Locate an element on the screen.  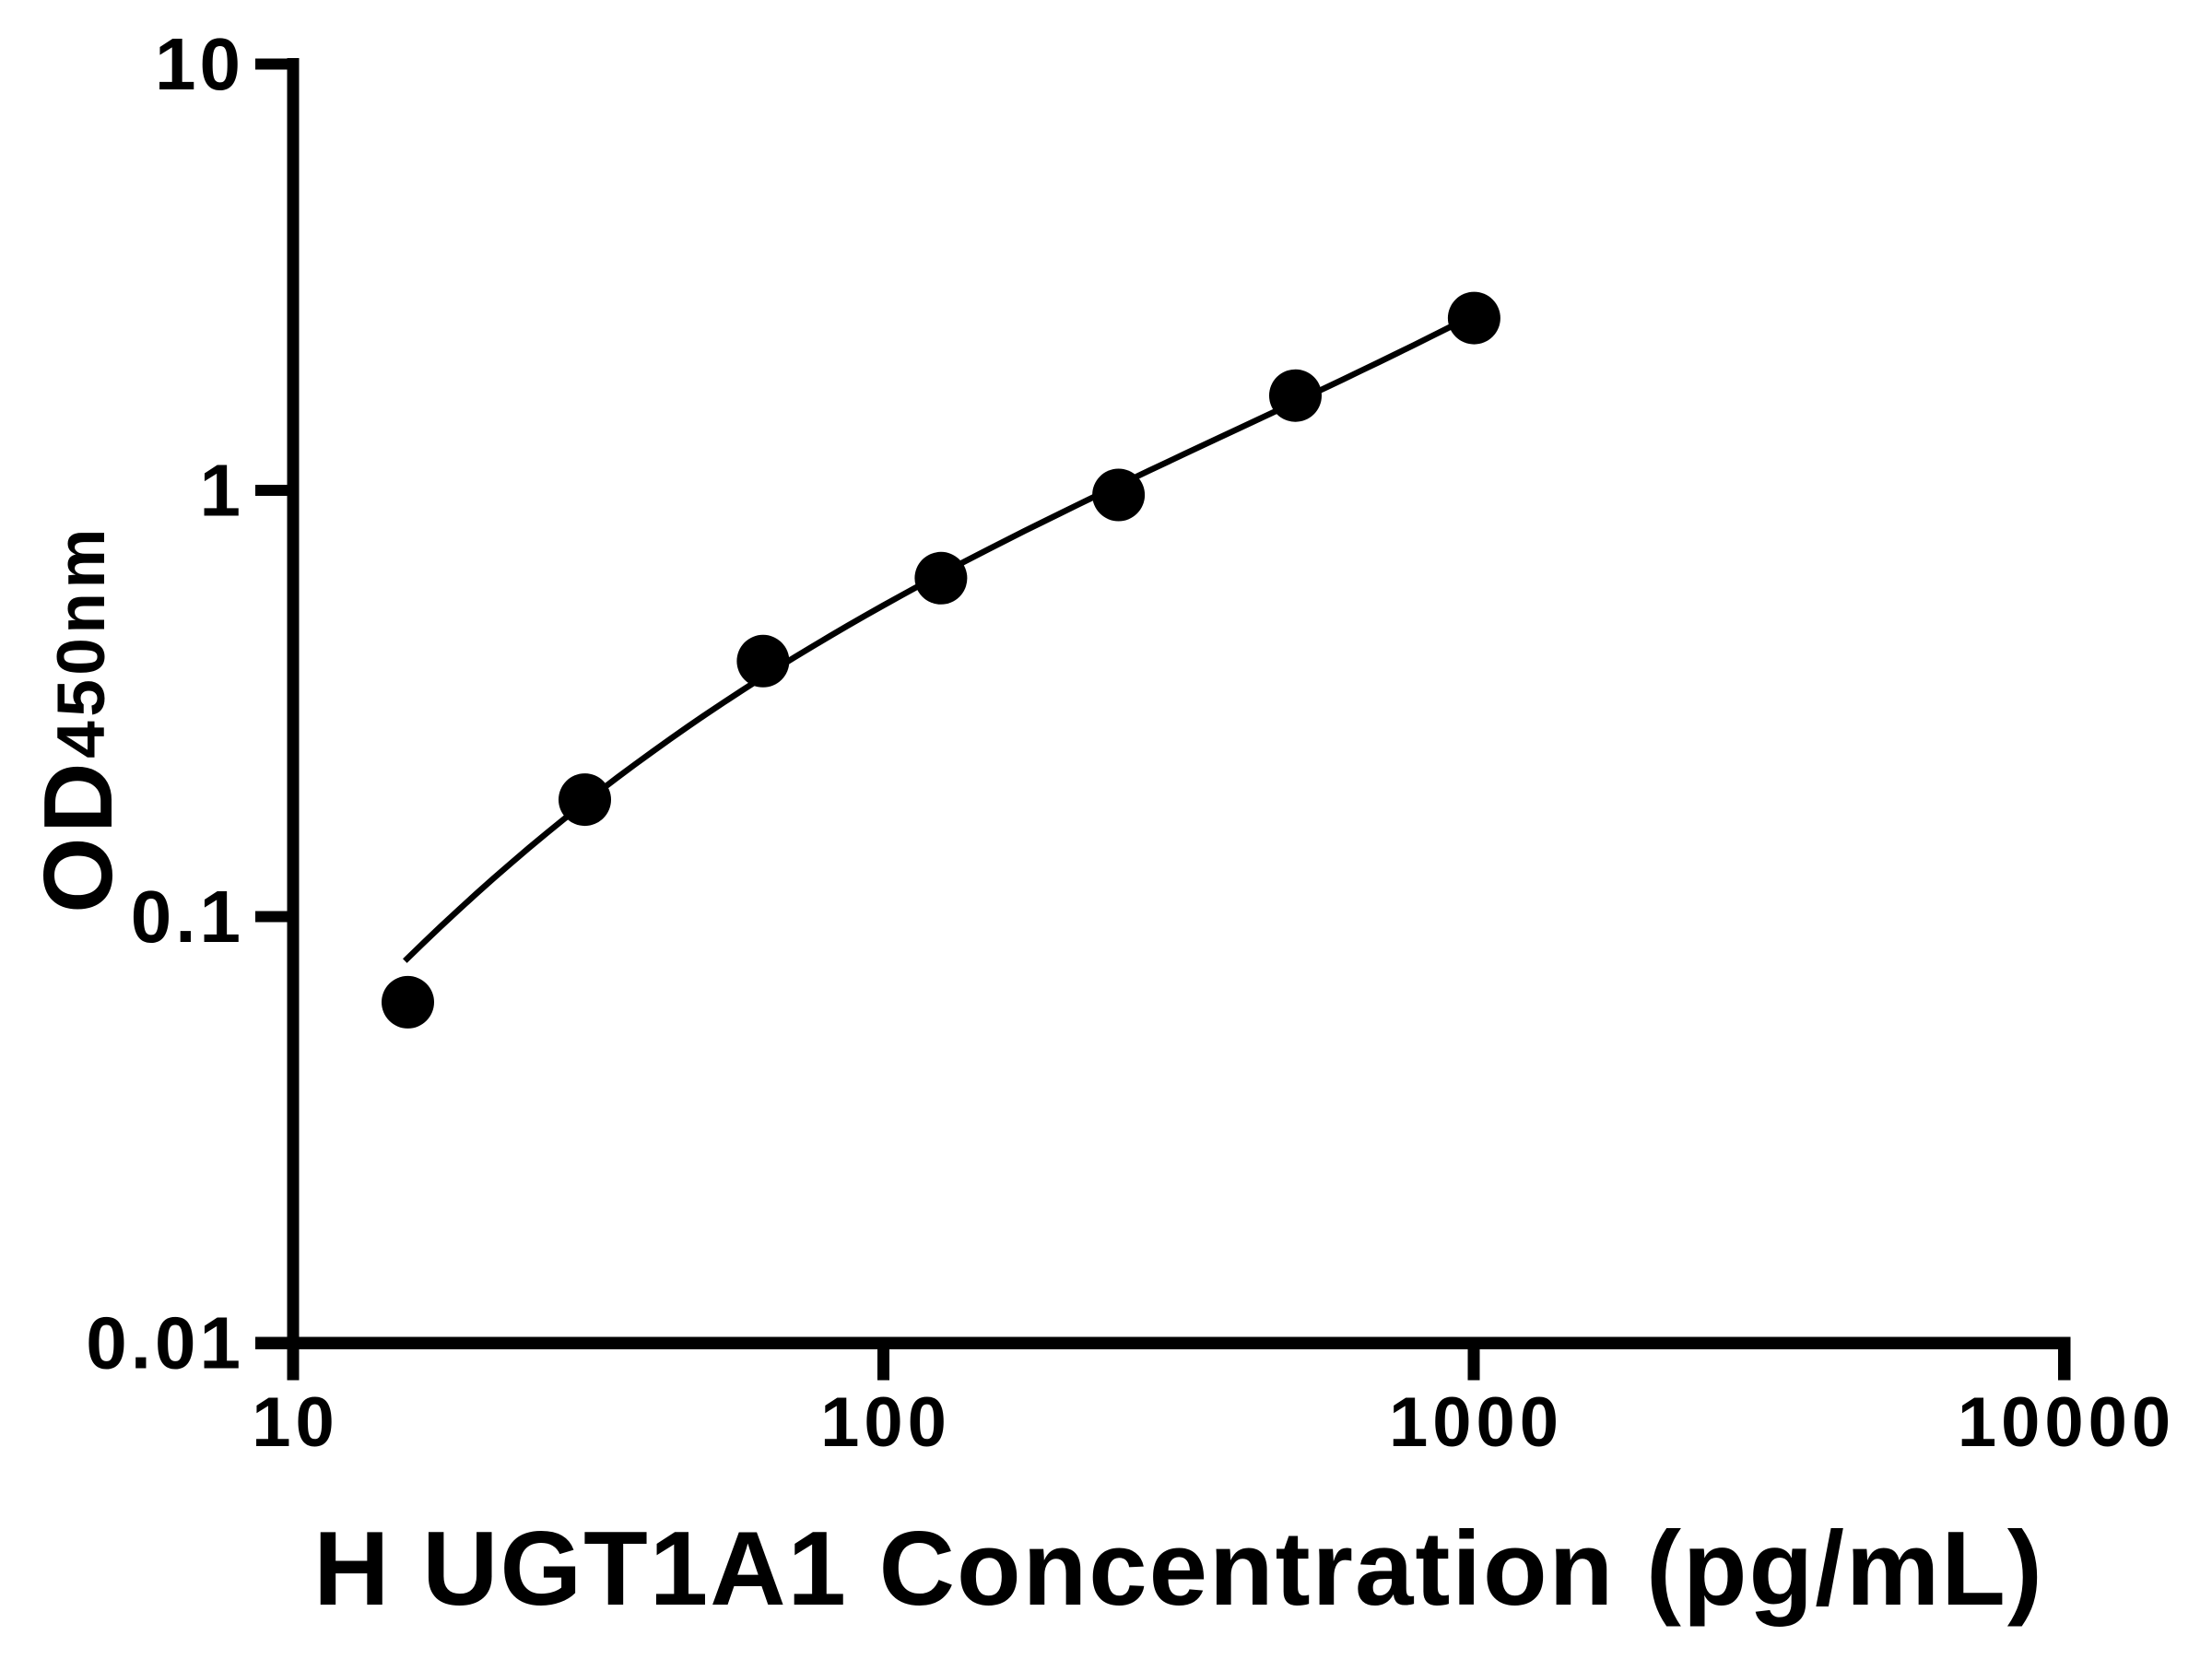
svg-text: OD450nm is located at coordinates (78, 718).